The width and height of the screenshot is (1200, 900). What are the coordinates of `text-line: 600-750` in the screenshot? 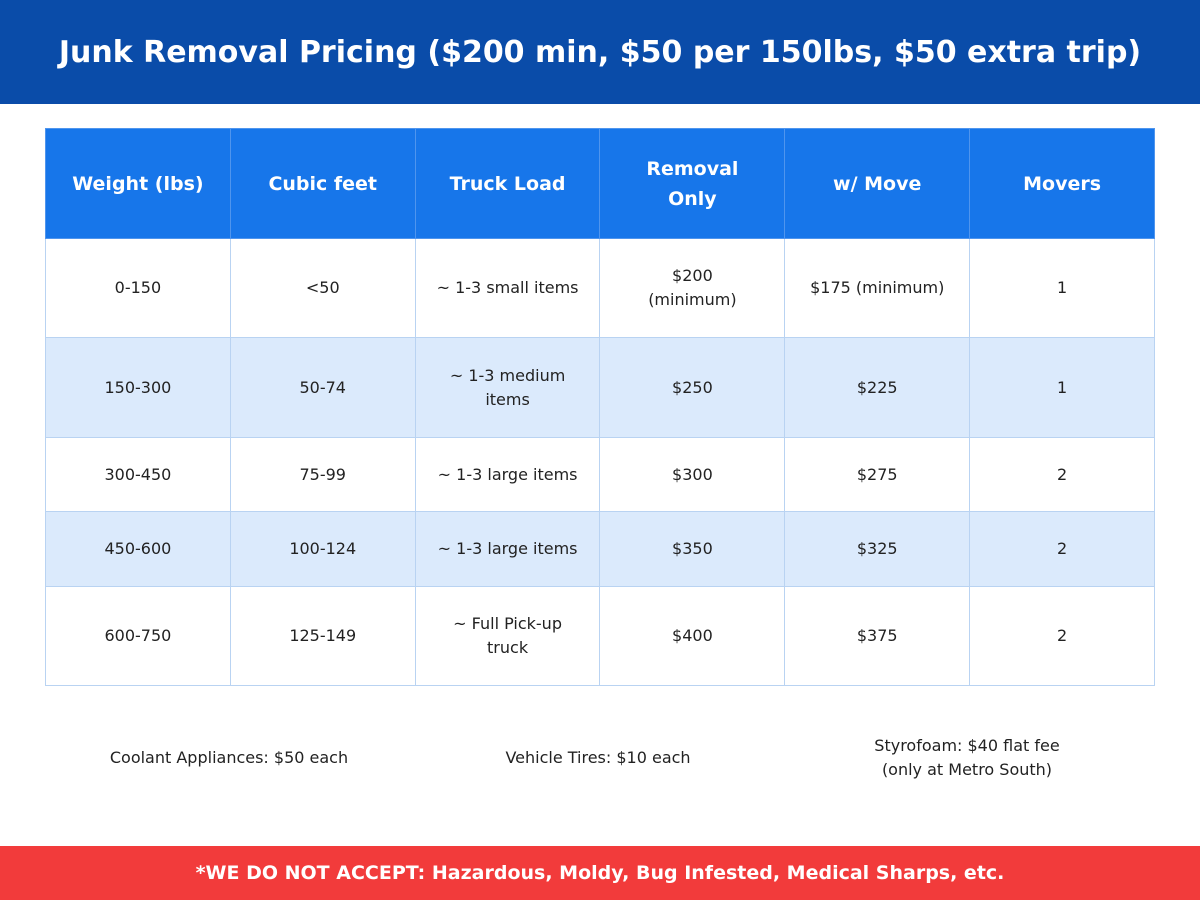 It's located at (138, 635).